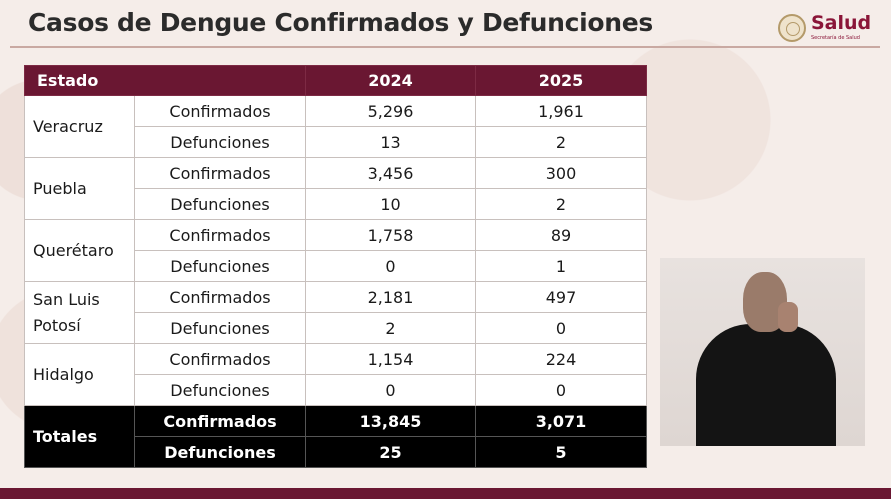 The height and width of the screenshot is (499, 891). I want to click on value-cell: 10, so click(390, 204).